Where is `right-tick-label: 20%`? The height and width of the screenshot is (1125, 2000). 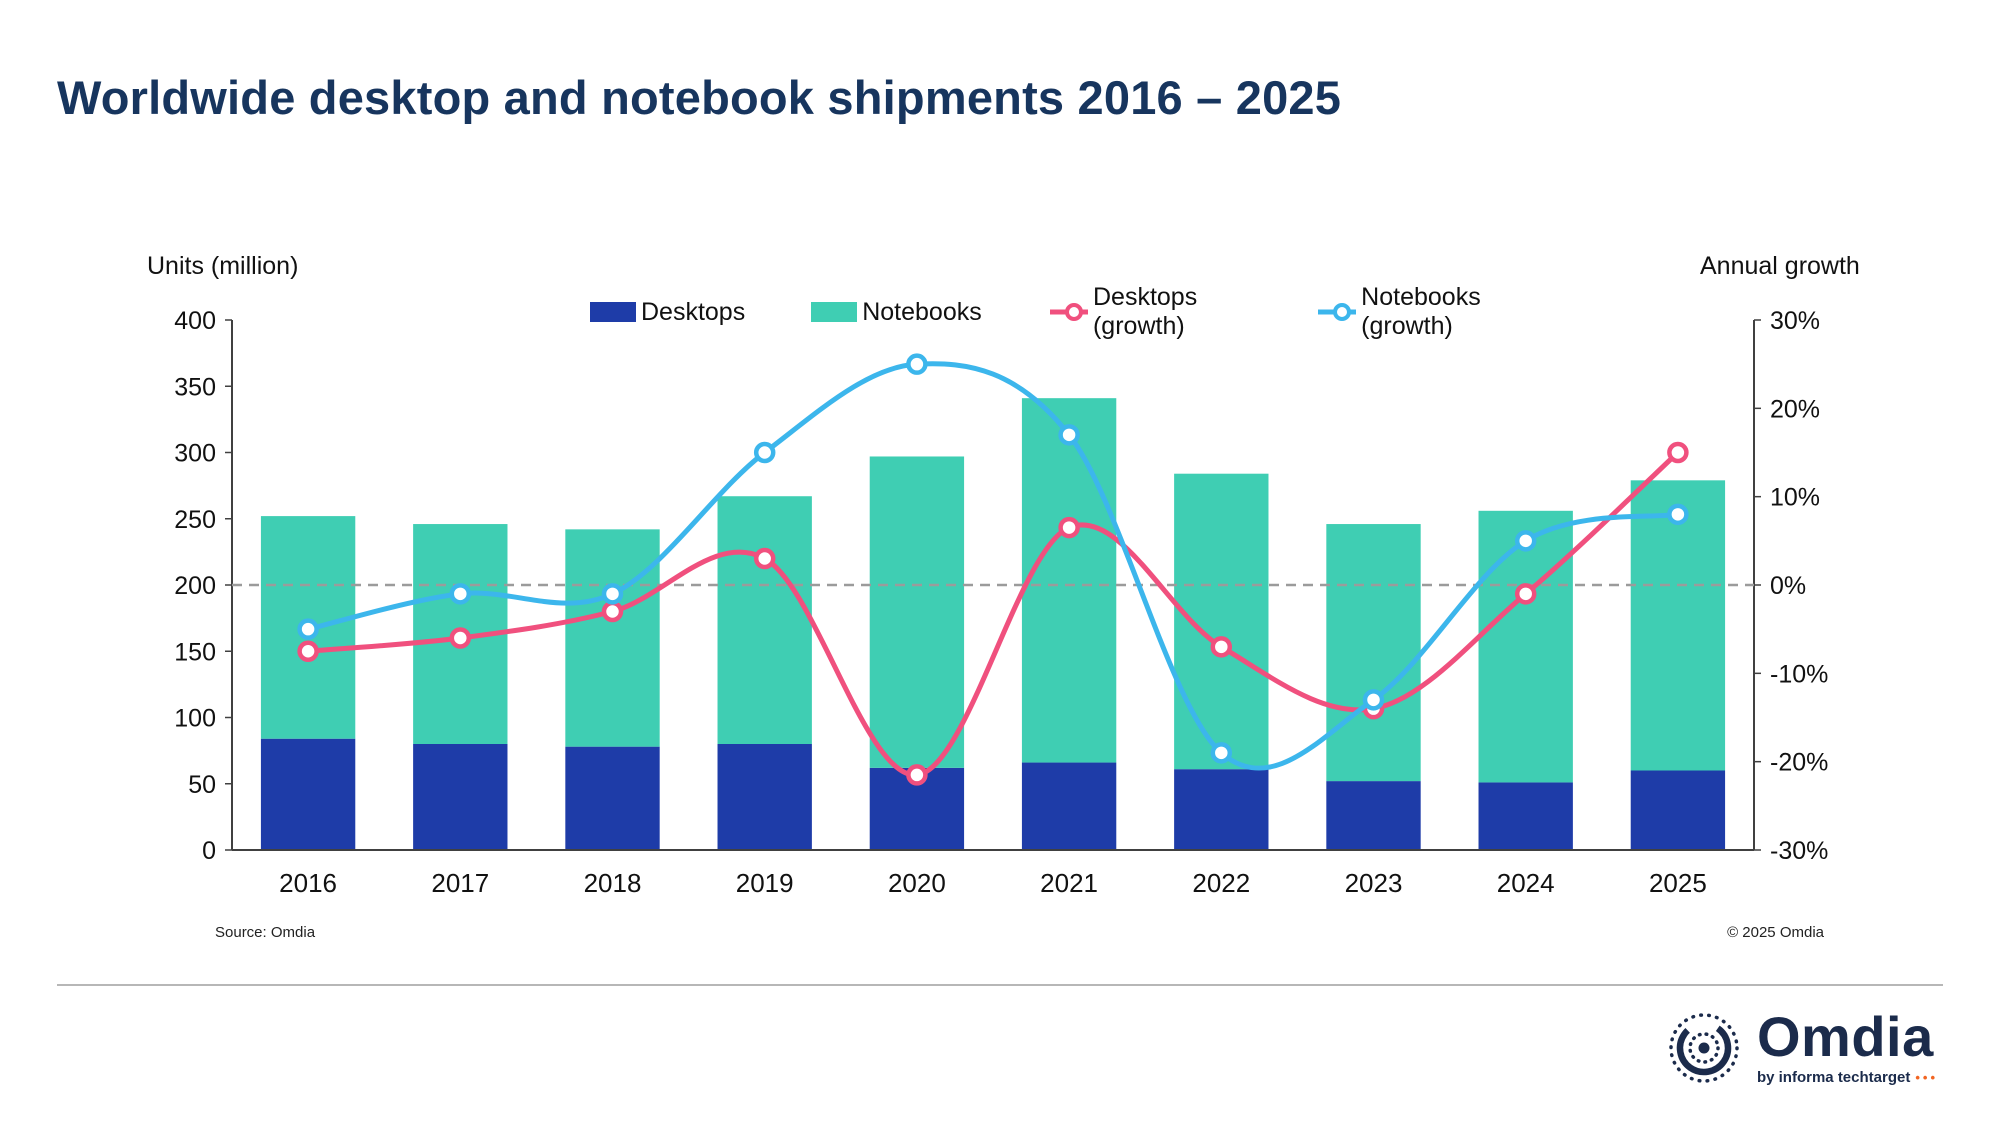
right-tick-label: 20% is located at coordinates (1795, 409).